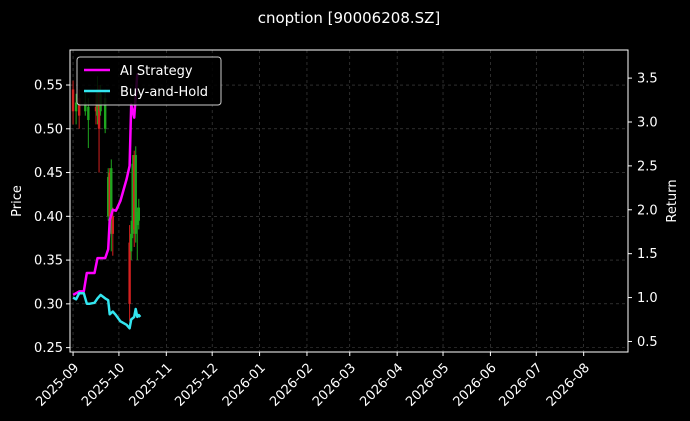  I want to click on candlesticks, so click(105, 199).